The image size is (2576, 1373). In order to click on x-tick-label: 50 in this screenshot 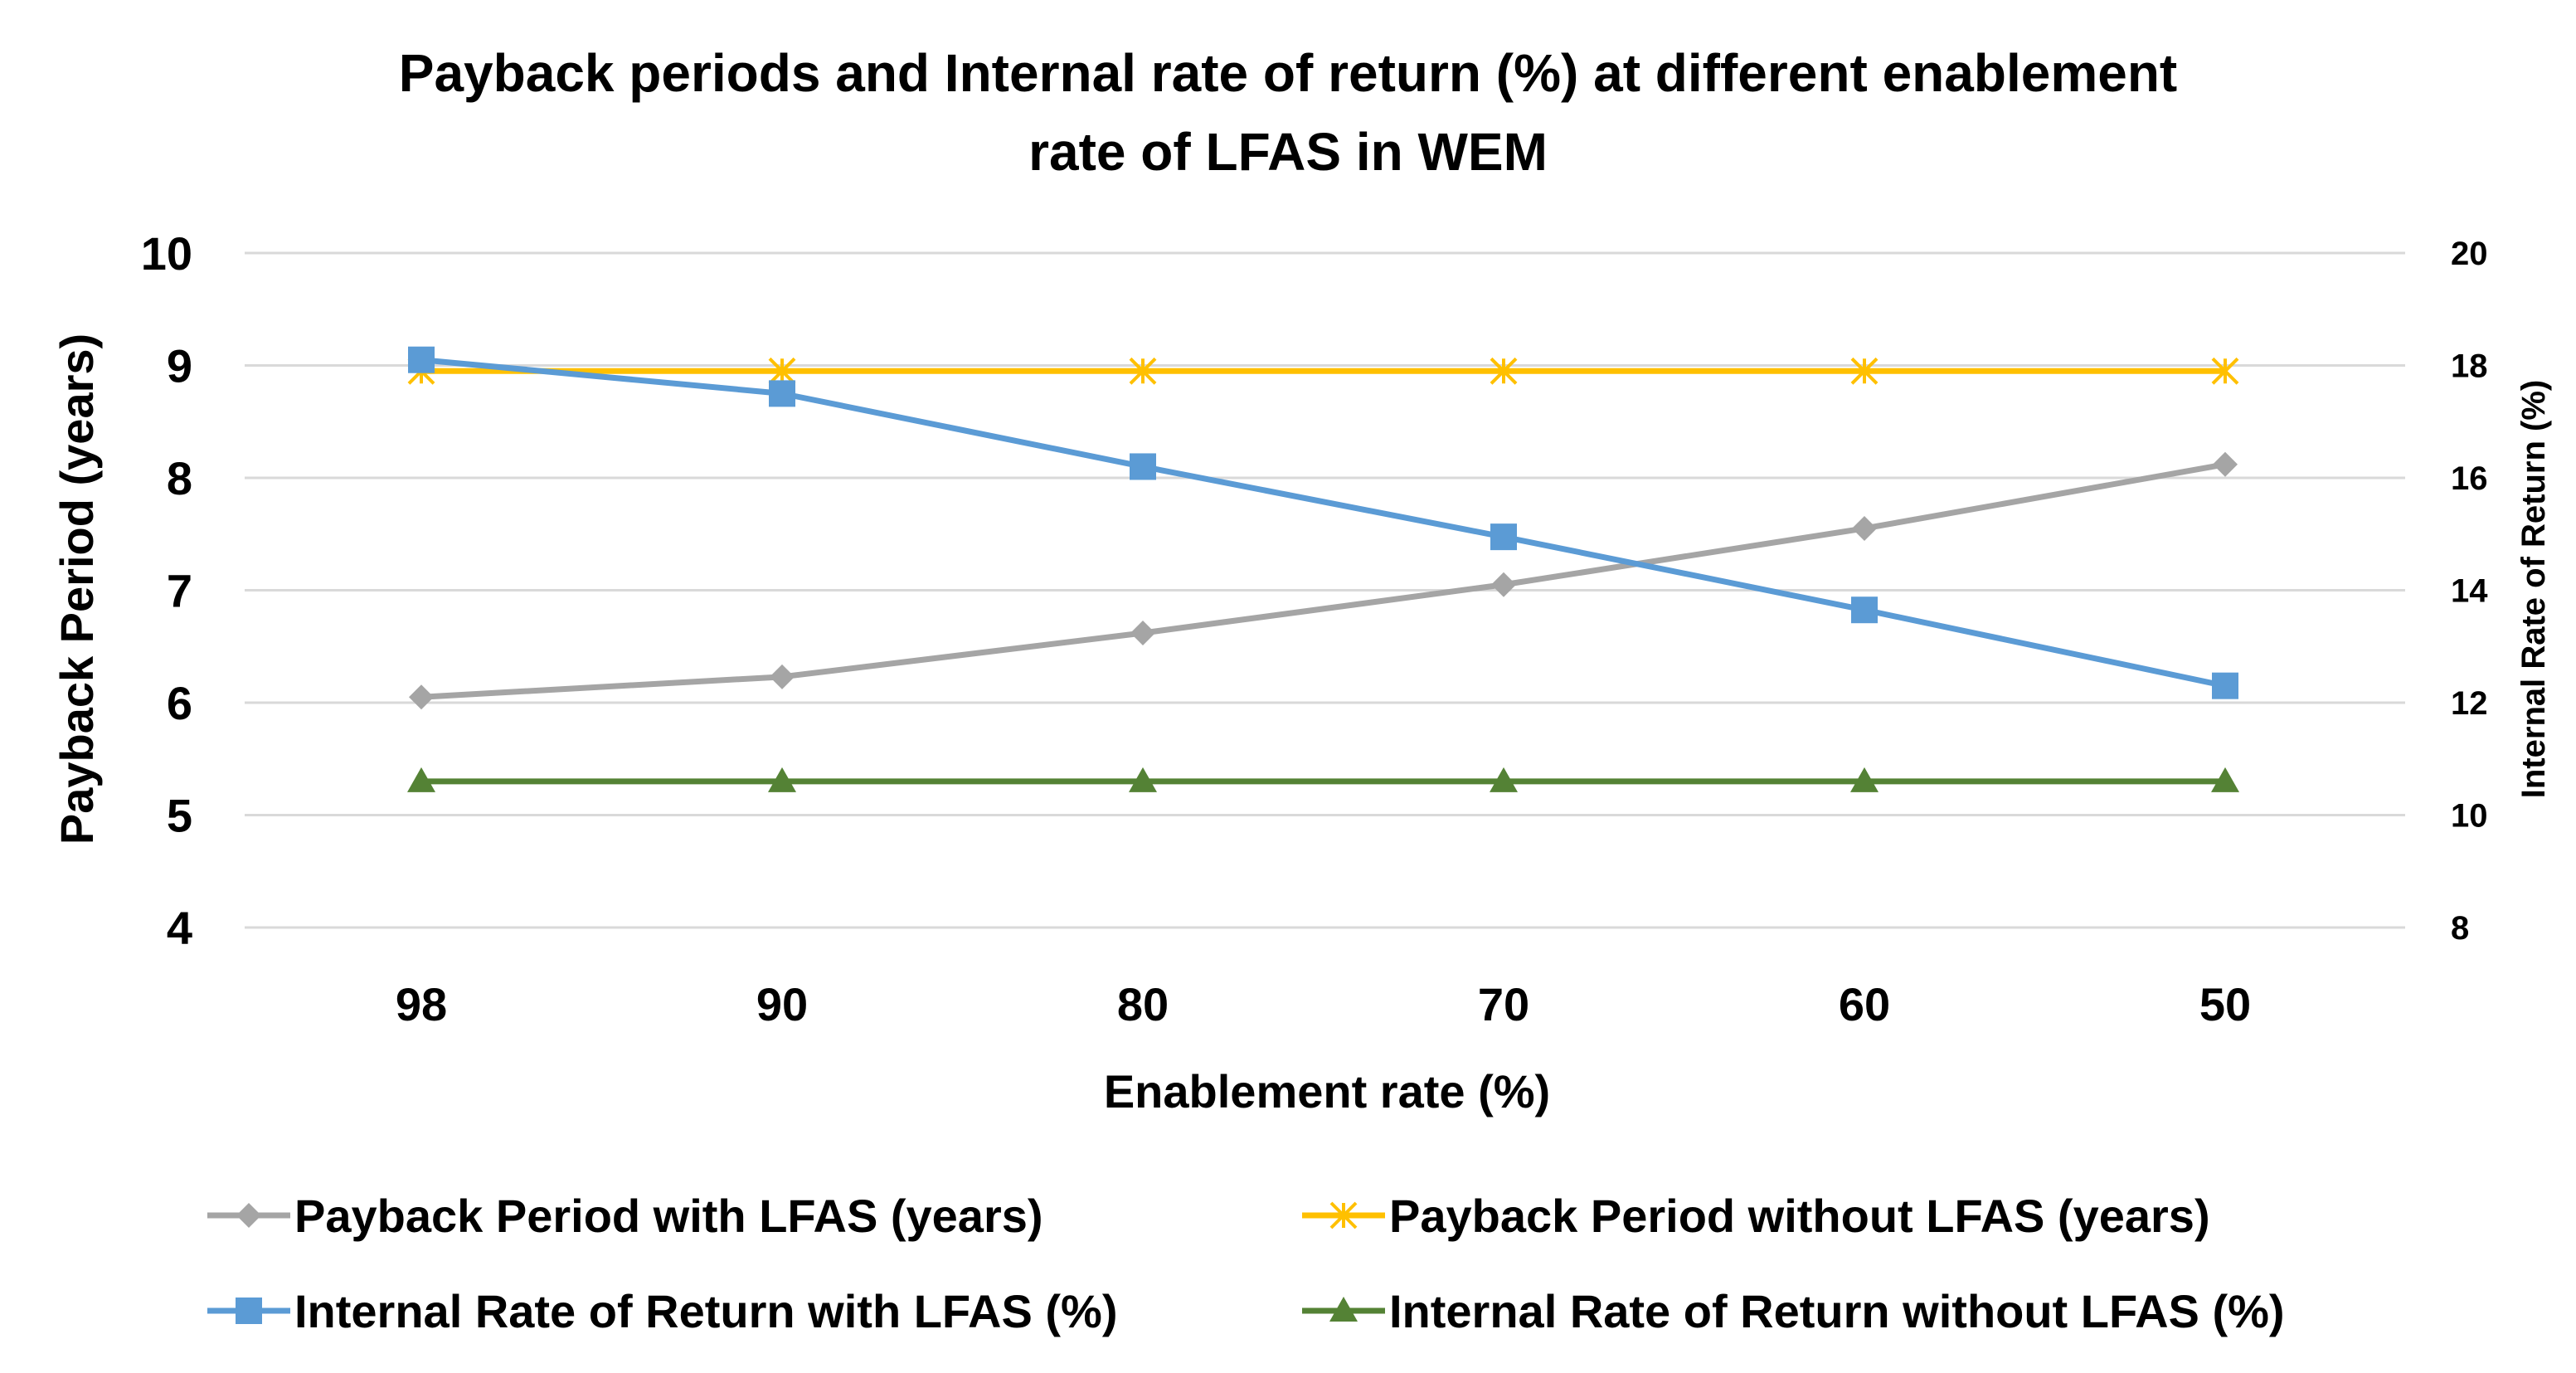, I will do `click(2225, 1004)`.